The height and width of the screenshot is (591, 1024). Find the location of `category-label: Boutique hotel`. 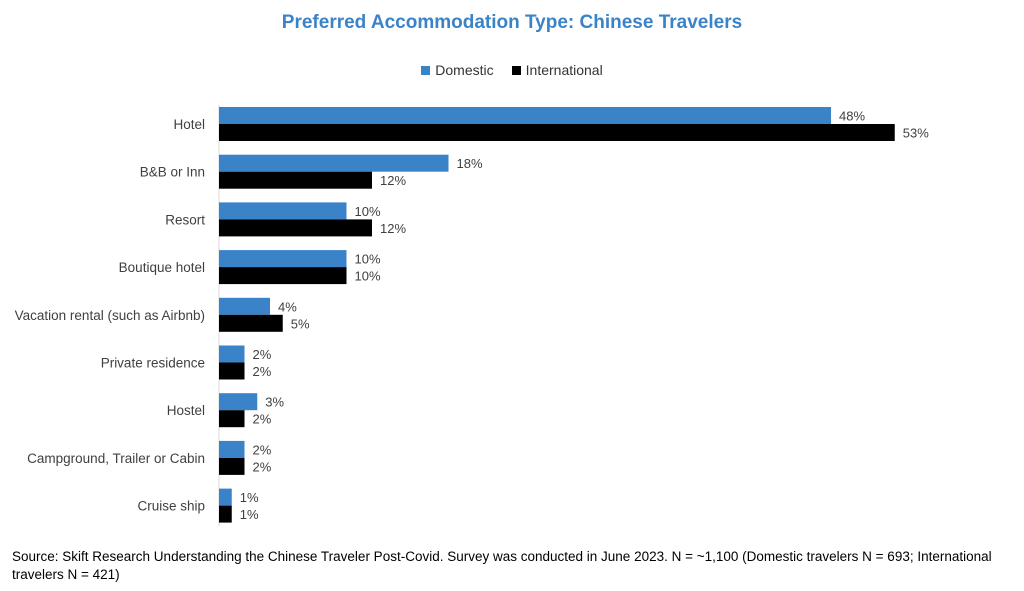

category-label: Boutique hotel is located at coordinates (162, 267).